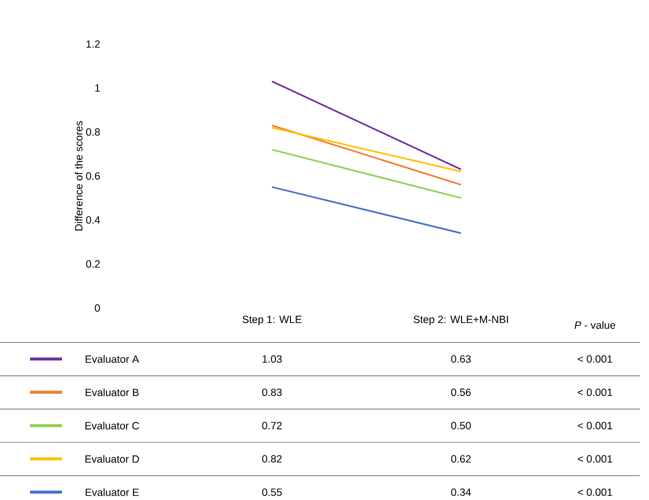 The height and width of the screenshot is (500, 649). What do you see at coordinates (93, 176) in the screenshot?
I see `y-tick-label: 0.6` at bounding box center [93, 176].